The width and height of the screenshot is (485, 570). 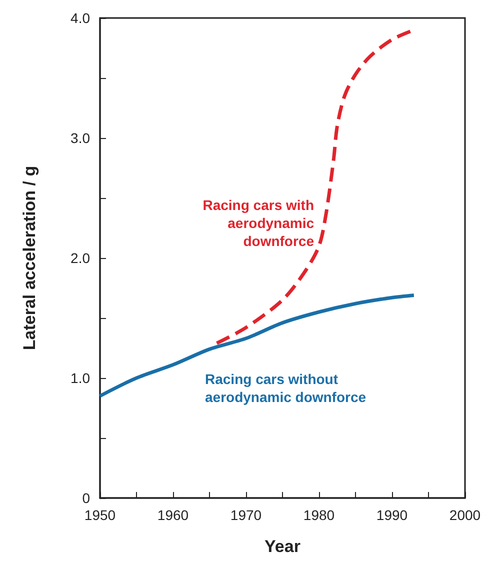 I want to click on y-axis-title: Lateral acceleration / g, so click(x=29, y=258).